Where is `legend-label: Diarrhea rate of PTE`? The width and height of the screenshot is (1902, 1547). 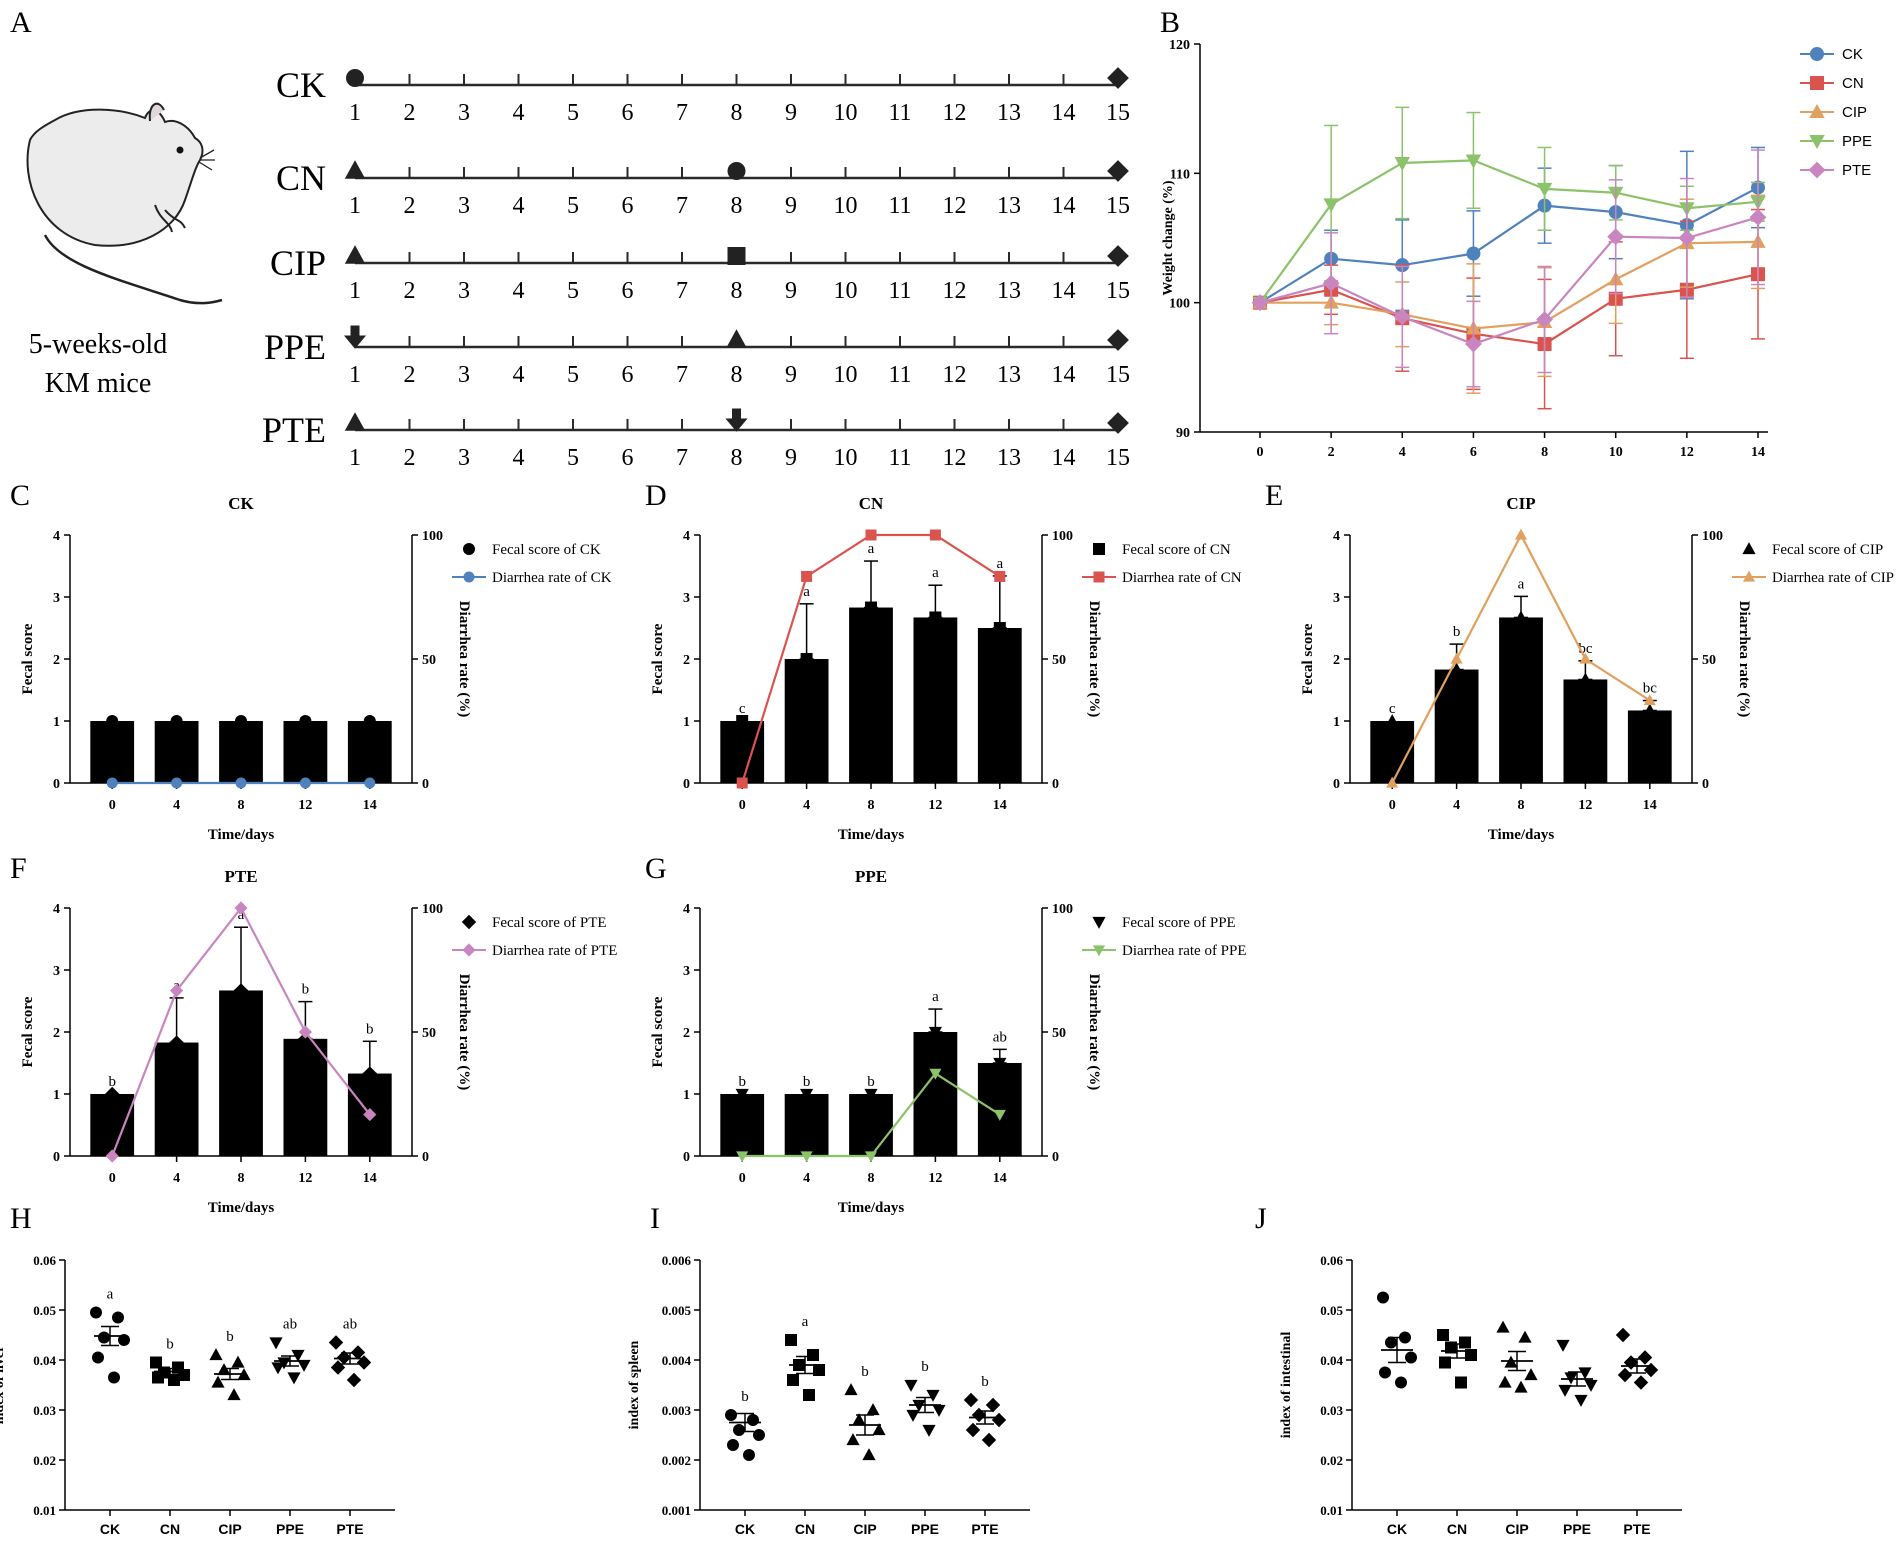 legend-label: Diarrhea rate of PTE is located at coordinates (554, 951).